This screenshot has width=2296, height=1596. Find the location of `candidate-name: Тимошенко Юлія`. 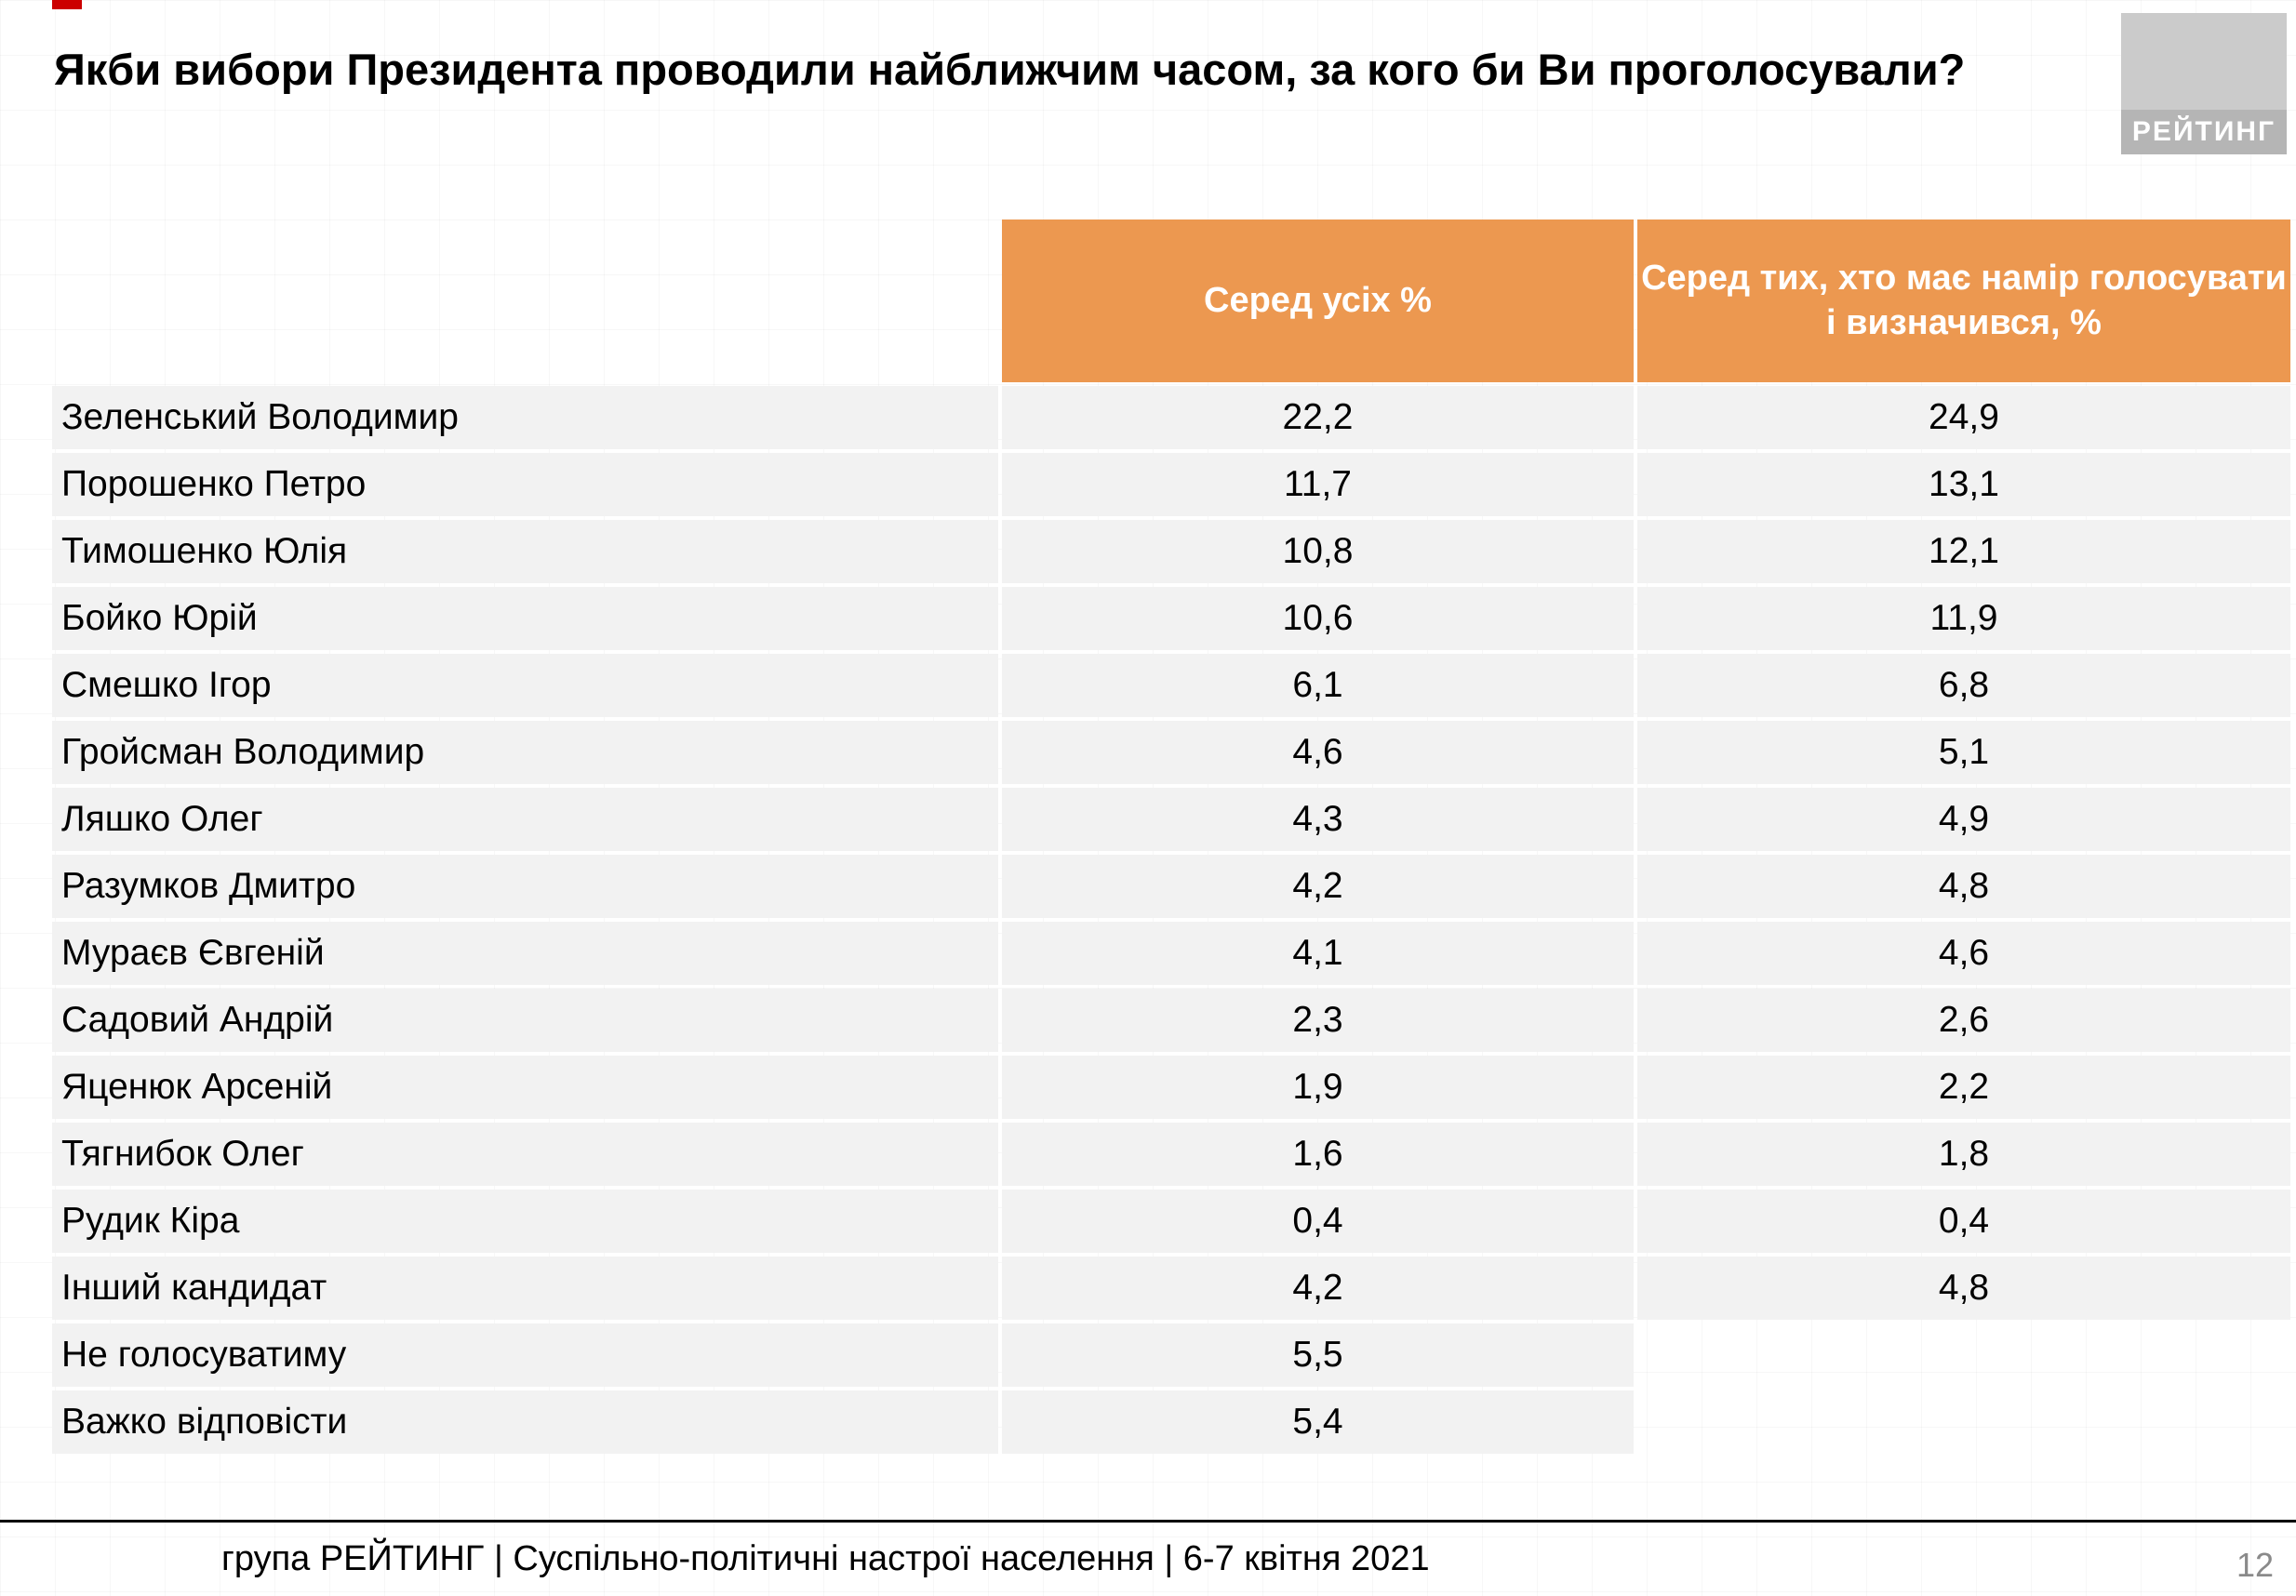

candidate-name: Тимошенко Юлія is located at coordinates (525, 551).